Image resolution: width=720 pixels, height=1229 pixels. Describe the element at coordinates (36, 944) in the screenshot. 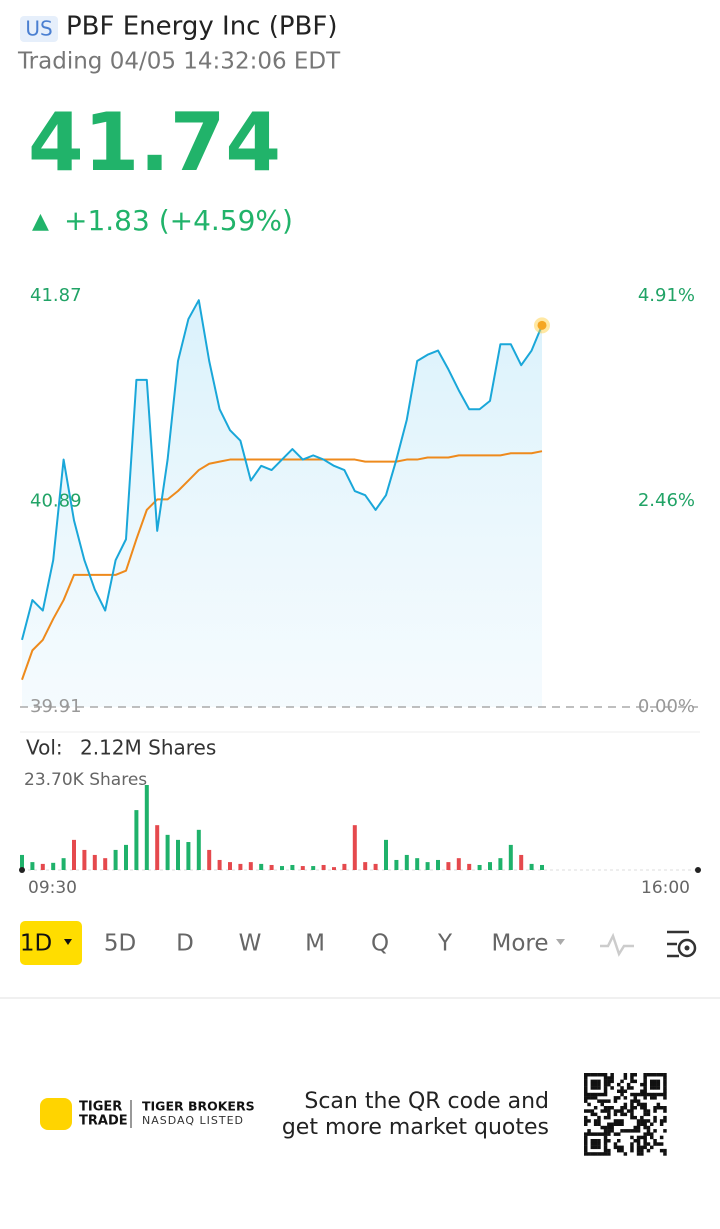

I see `period-tab: 1D` at that location.